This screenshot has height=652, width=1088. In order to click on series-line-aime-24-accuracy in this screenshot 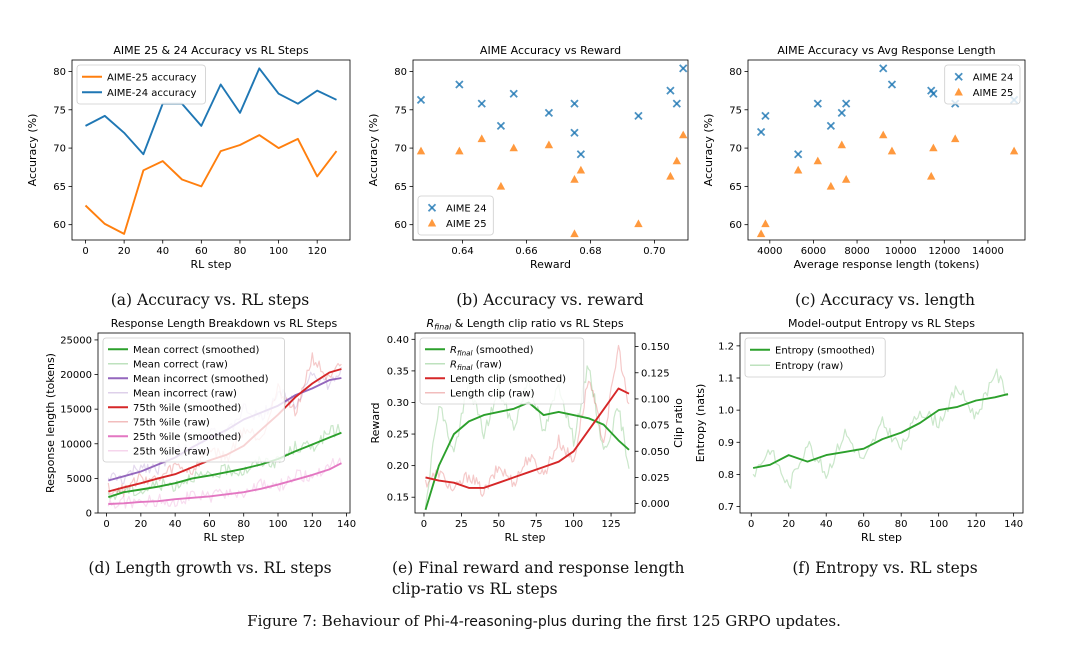, I will do `click(211, 111)`.